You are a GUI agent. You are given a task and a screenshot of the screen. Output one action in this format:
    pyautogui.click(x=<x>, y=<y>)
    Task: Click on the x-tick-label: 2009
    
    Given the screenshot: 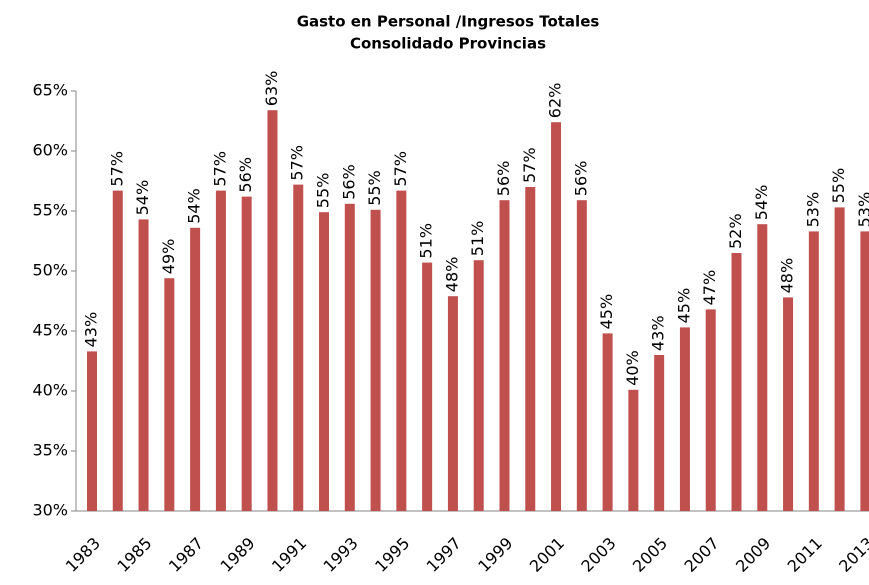 What is the action you would take?
    pyautogui.click(x=753, y=555)
    